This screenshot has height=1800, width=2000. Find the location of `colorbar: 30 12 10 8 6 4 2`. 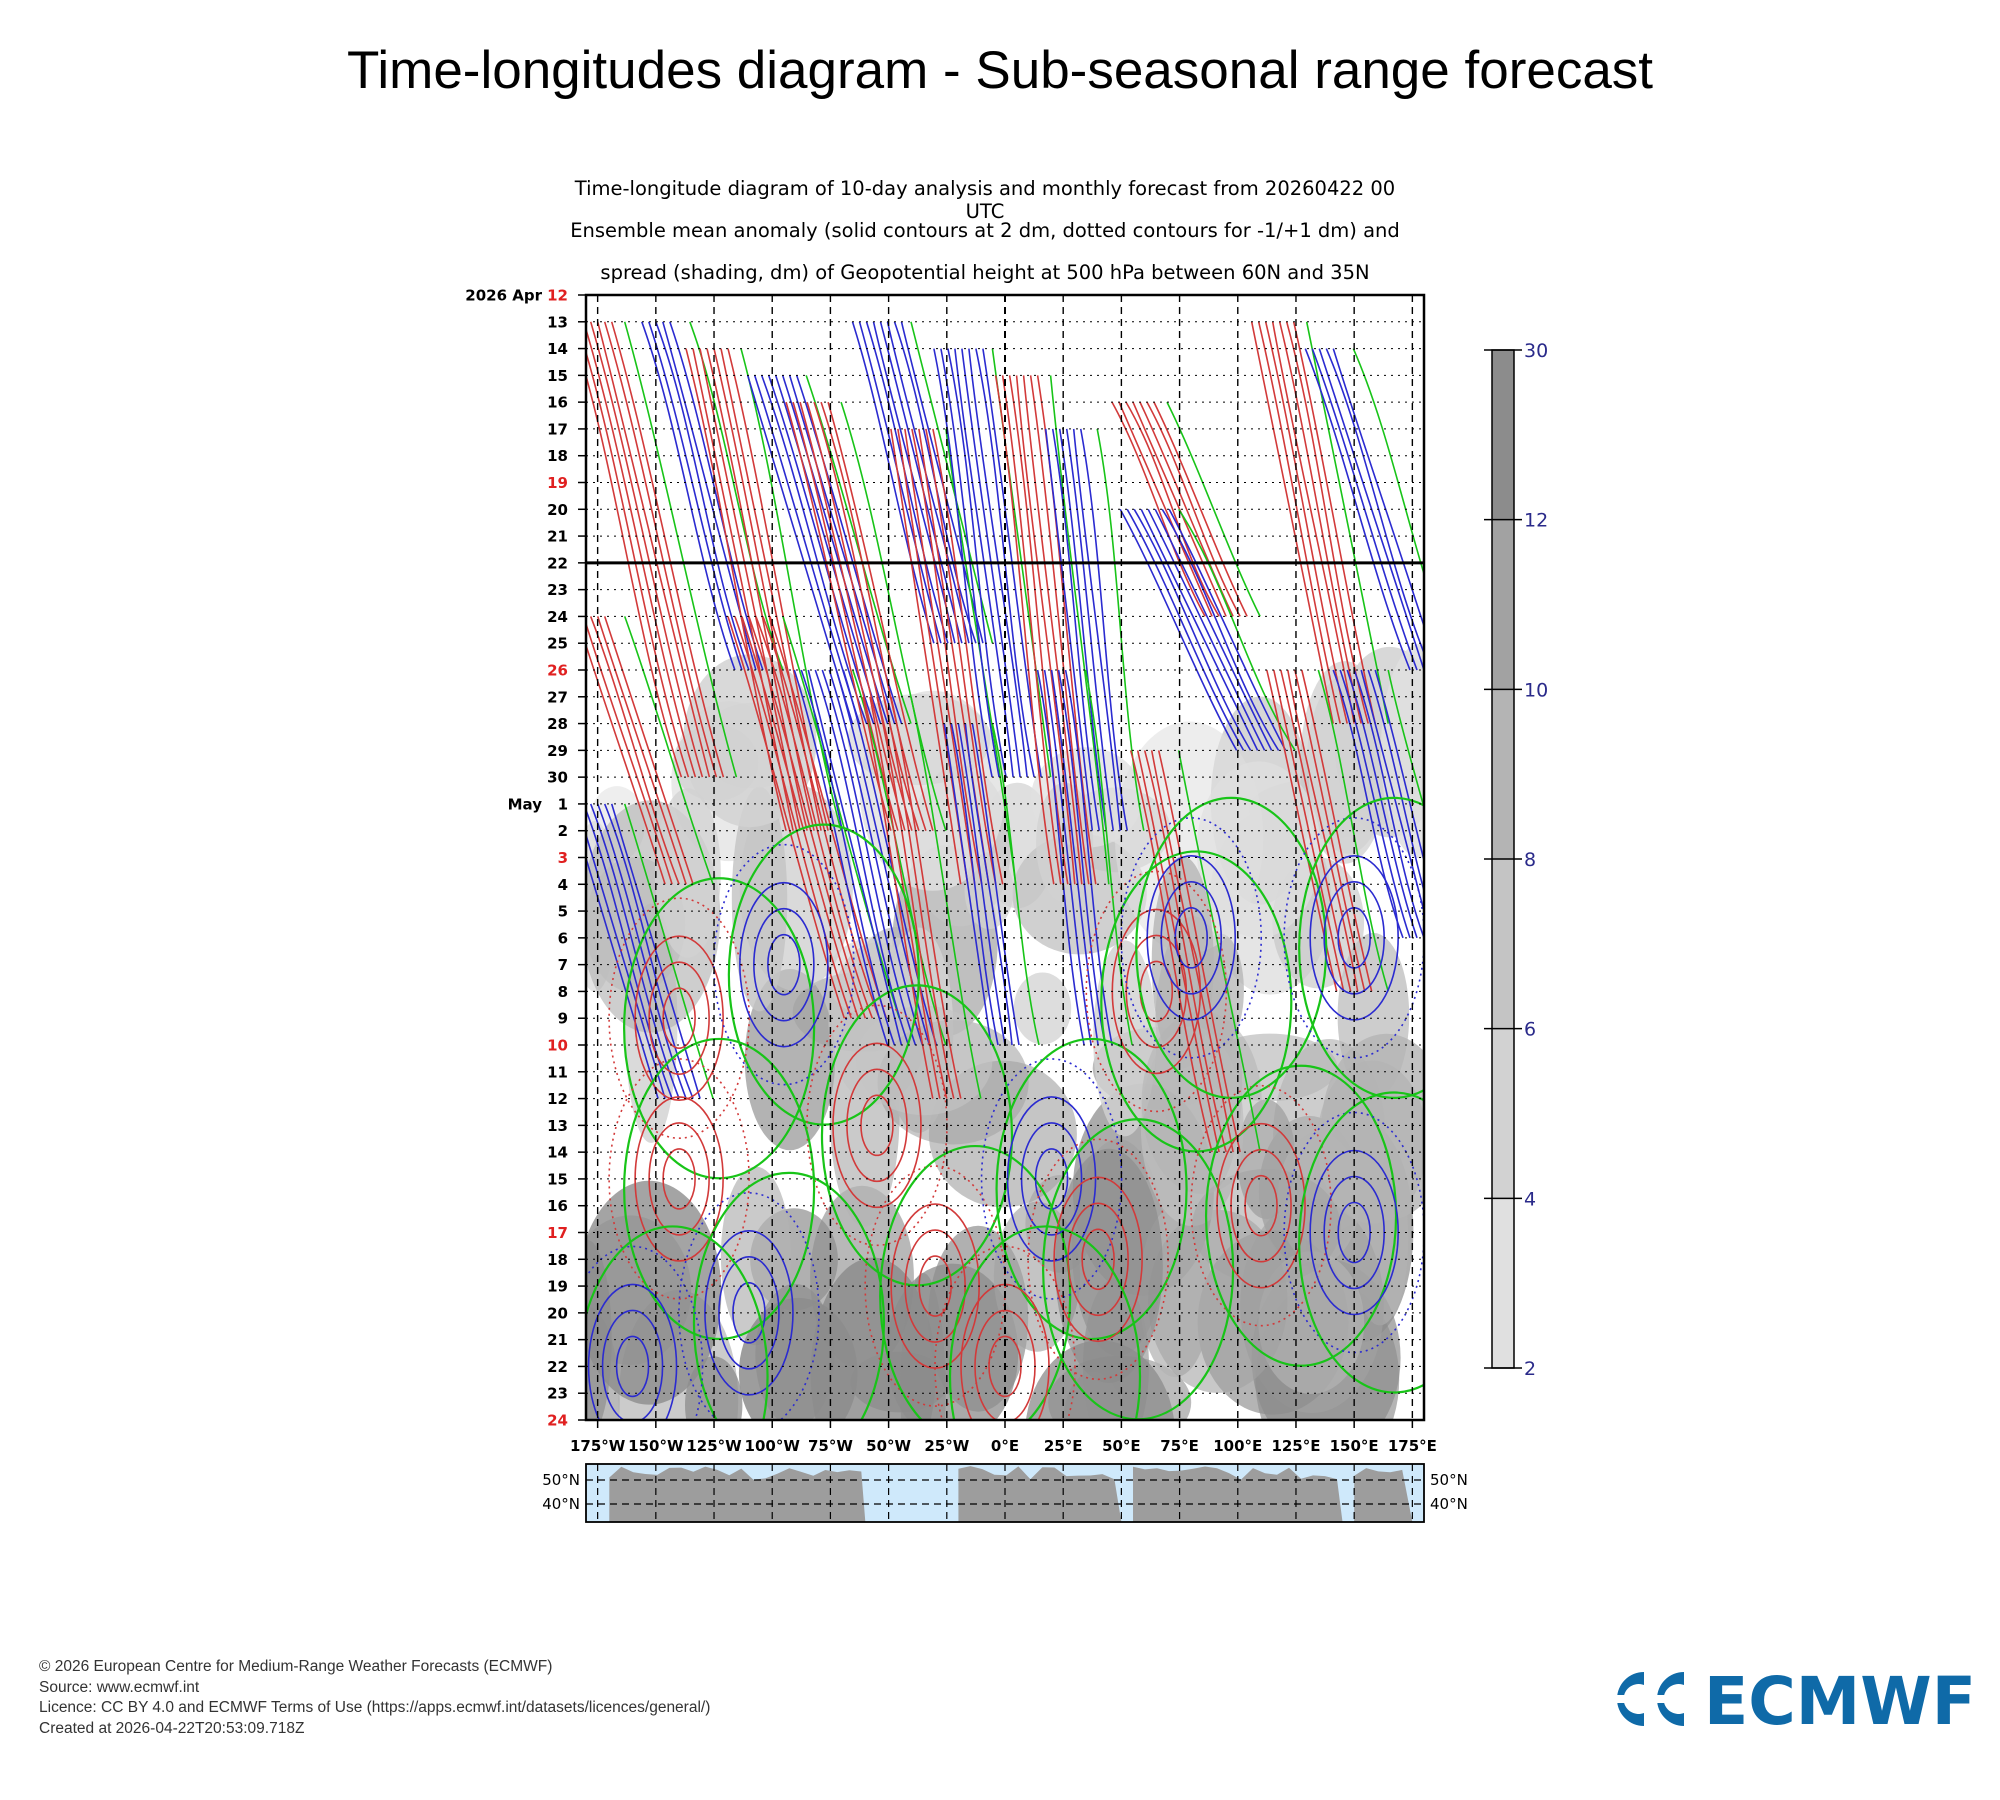

colorbar: 30 12 10 8 6 4 2 is located at coordinates (1516, 860).